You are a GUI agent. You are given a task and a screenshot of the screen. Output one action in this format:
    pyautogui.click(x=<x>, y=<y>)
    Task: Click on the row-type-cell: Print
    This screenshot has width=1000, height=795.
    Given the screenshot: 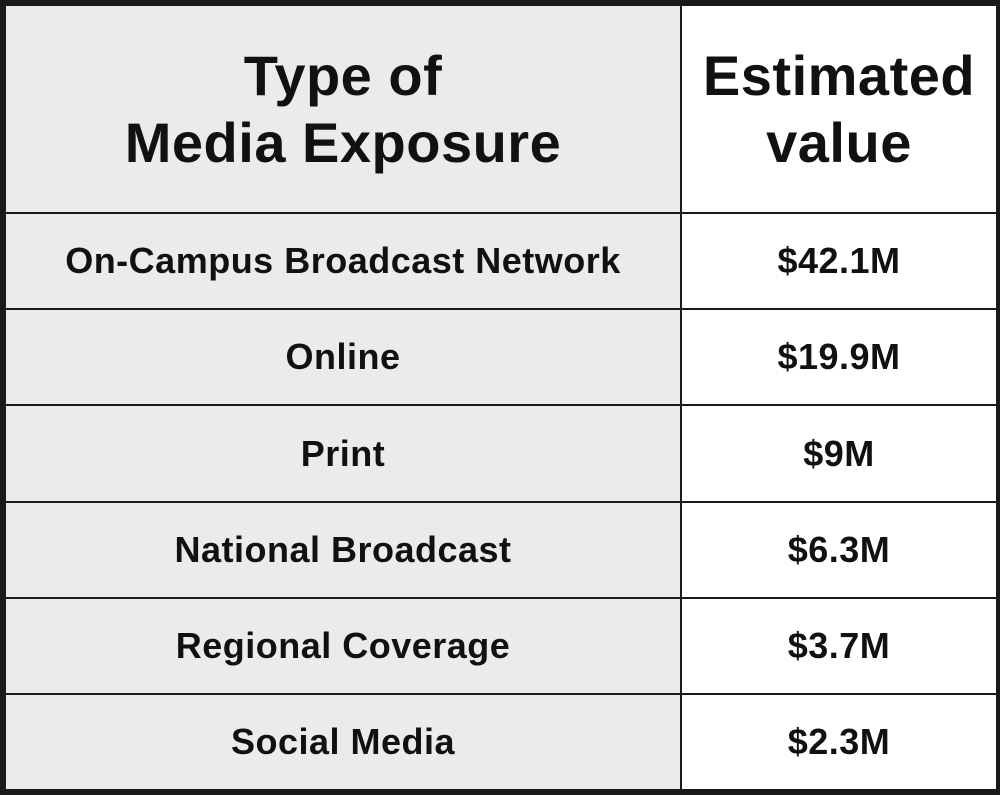 What is the action you would take?
    pyautogui.click(x=343, y=453)
    